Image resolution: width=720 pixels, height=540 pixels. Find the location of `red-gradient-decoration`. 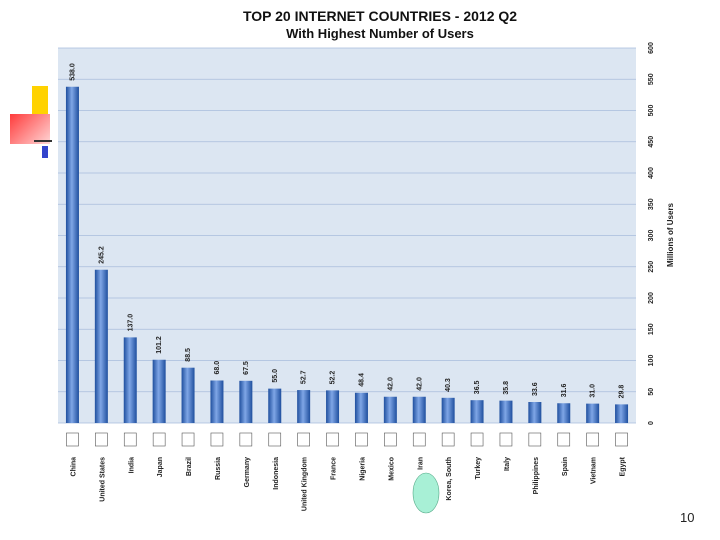

red-gradient-decoration is located at coordinates (30, 129).